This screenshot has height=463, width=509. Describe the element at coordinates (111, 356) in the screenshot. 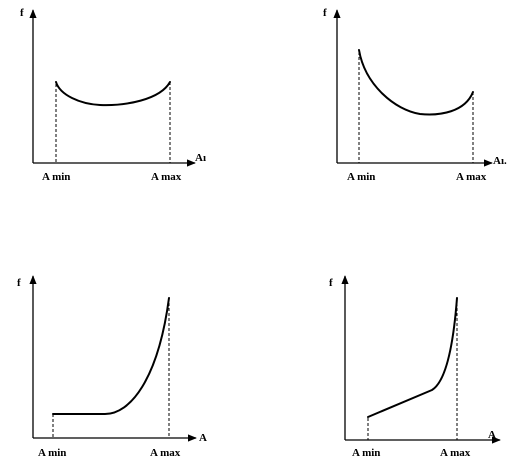

I see `panel-3-curve` at that location.